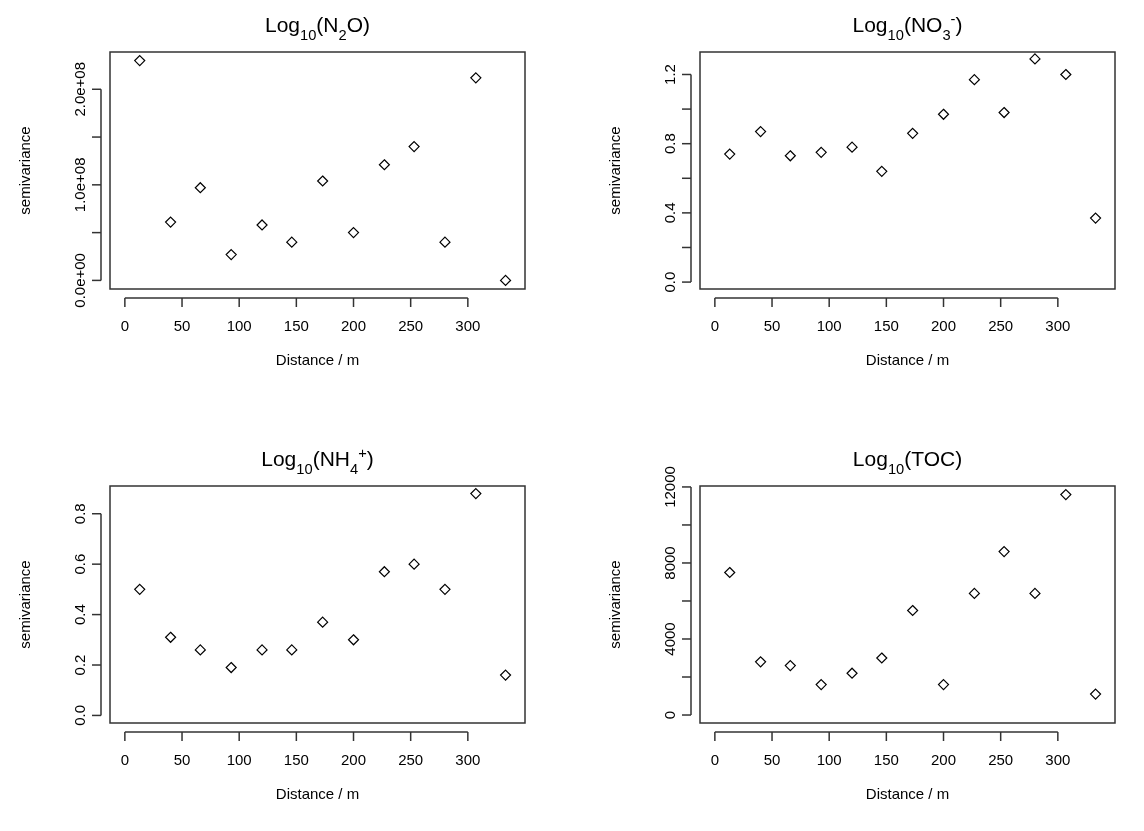 This screenshot has height=831, width=1144. What do you see at coordinates (79, 185) in the screenshot?
I see `y-tick-label: 1.0e+08` at bounding box center [79, 185].